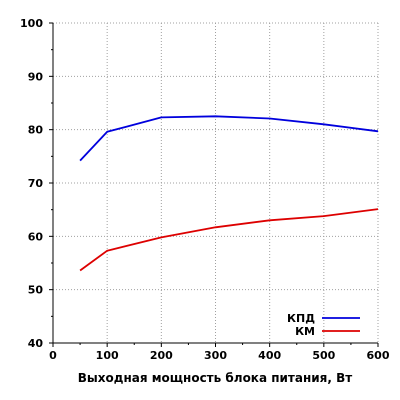  I want to click on x-tick-label: 200, so click(161, 355).